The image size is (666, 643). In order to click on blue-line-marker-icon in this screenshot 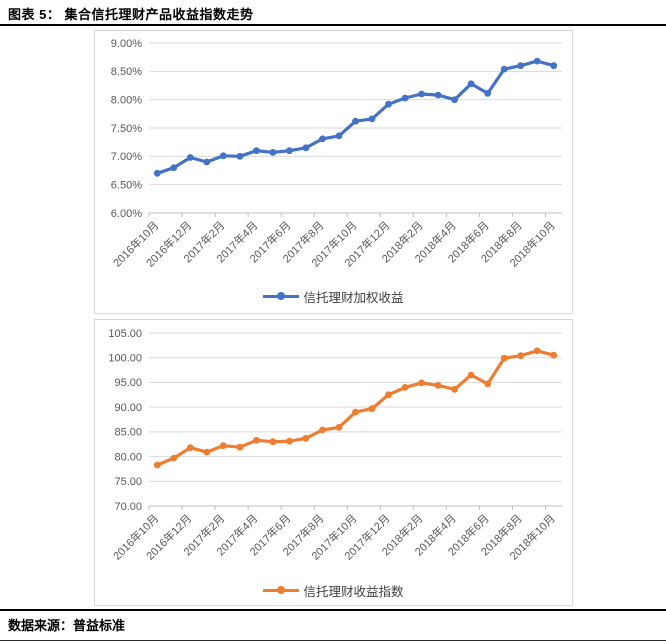, I will do `click(281, 296)`.